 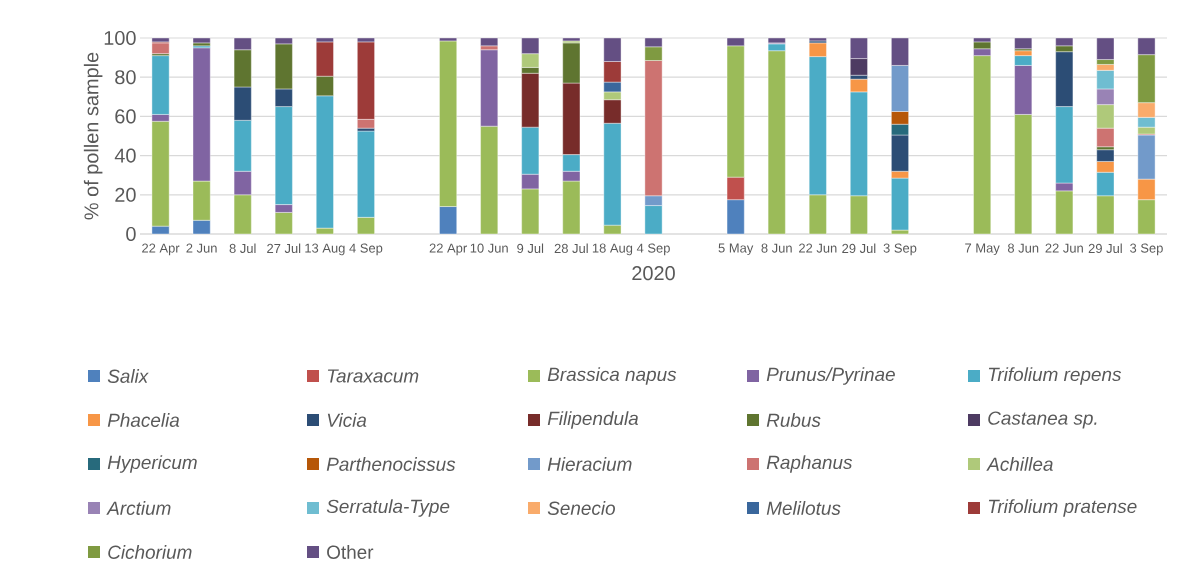 What do you see at coordinates (982, 249) in the screenshot?
I see `x-tick-label: 7 May` at bounding box center [982, 249].